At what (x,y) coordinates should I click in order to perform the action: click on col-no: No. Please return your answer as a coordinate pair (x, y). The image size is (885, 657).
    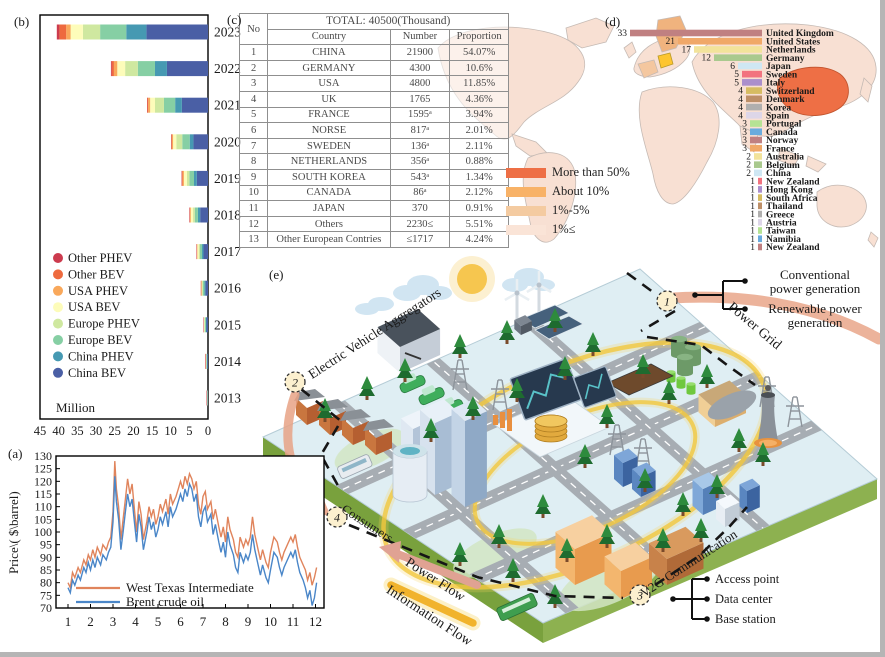
    Looking at the image, I should click on (253, 29).